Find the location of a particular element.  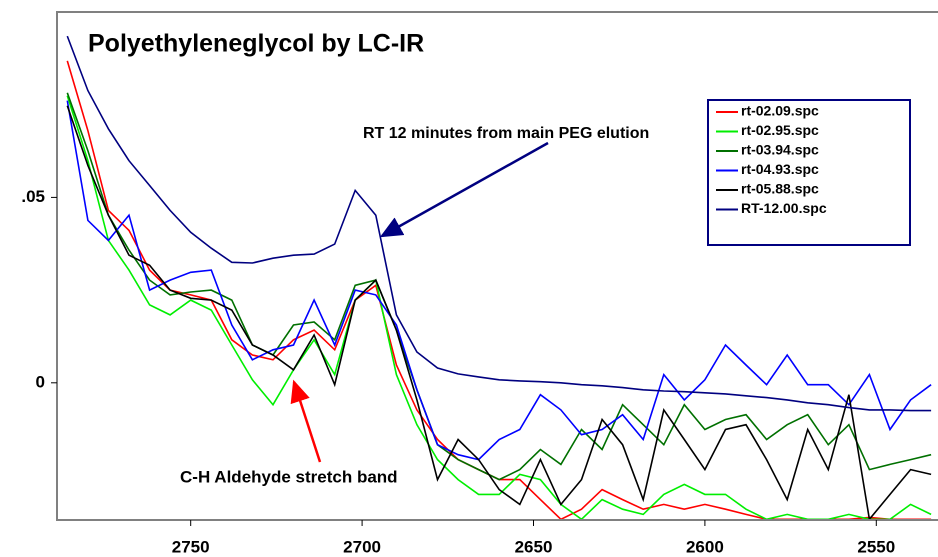

x-tick-label: 2600 is located at coordinates (705, 546).